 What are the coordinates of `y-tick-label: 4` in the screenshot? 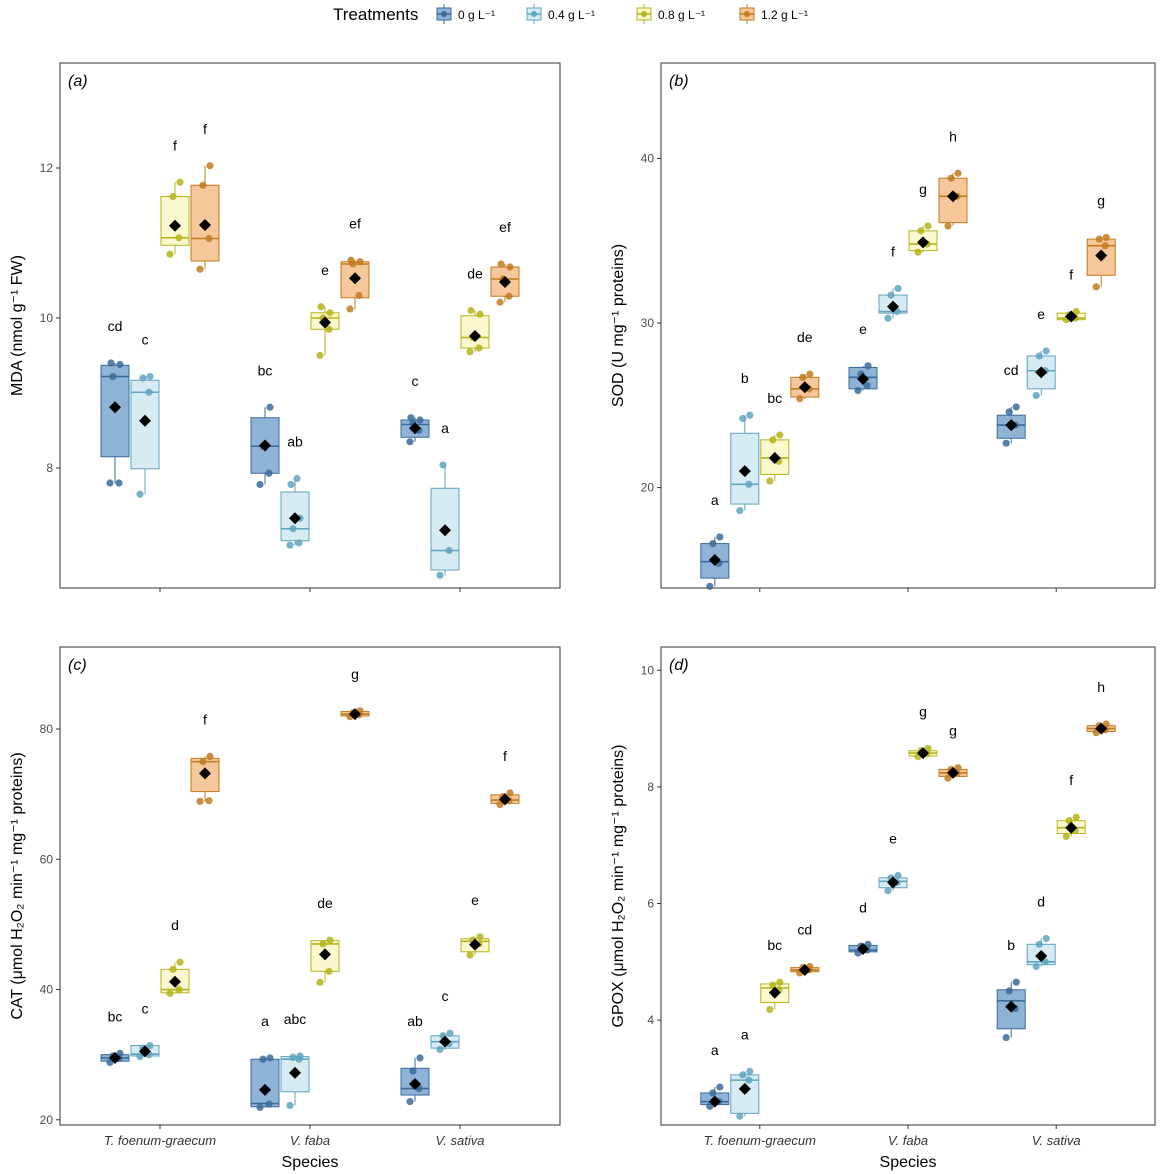 It's located at (650, 1020).